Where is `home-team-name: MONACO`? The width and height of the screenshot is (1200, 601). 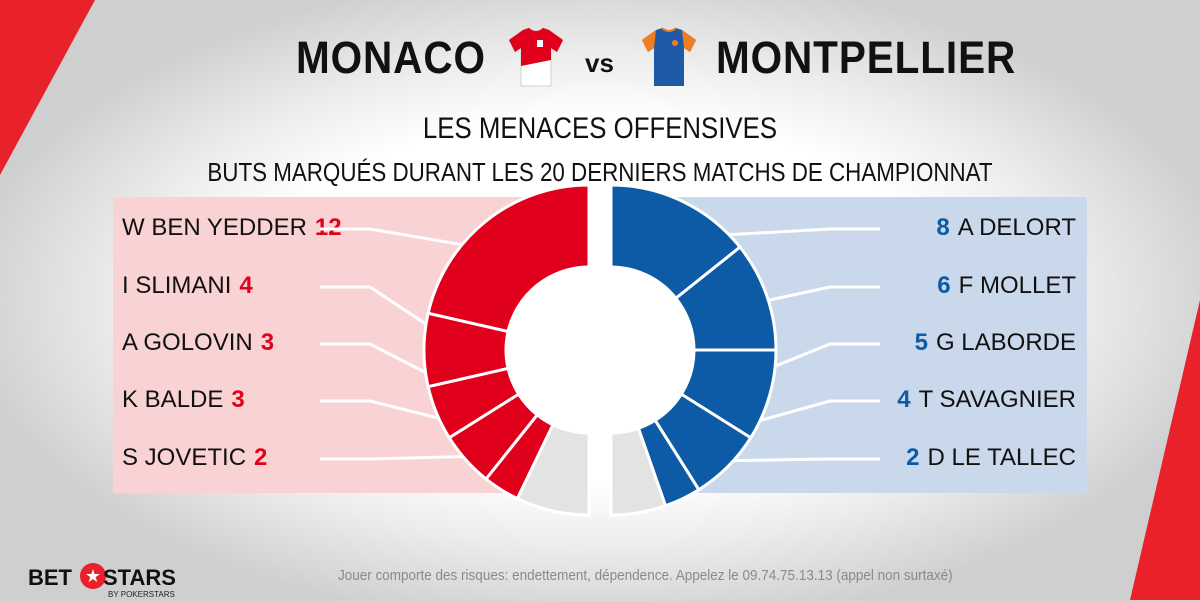 home-team-name: MONACO is located at coordinates (391, 57).